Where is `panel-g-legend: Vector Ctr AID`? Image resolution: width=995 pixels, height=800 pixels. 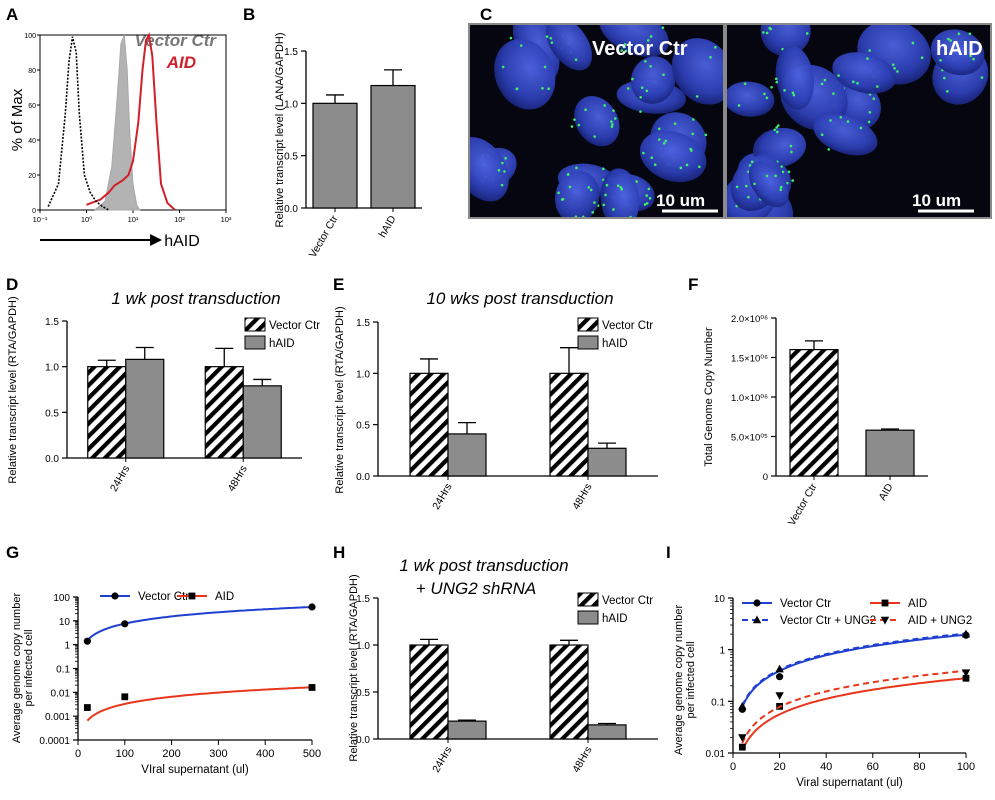
panel-g-legend: Vector Ctr AID is located at coordinates (167, 597).